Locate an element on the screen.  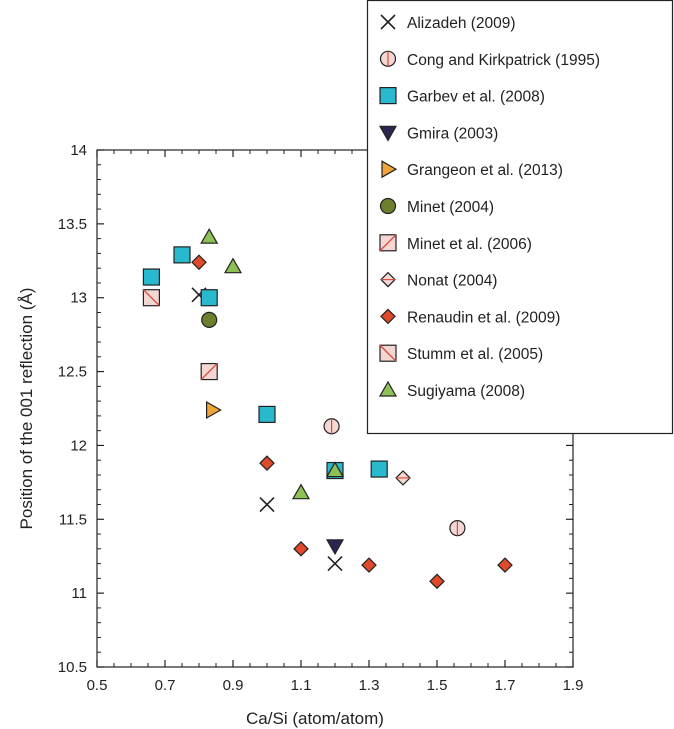
x-tick-label: 0.7 is located at coordinates (165, 685).